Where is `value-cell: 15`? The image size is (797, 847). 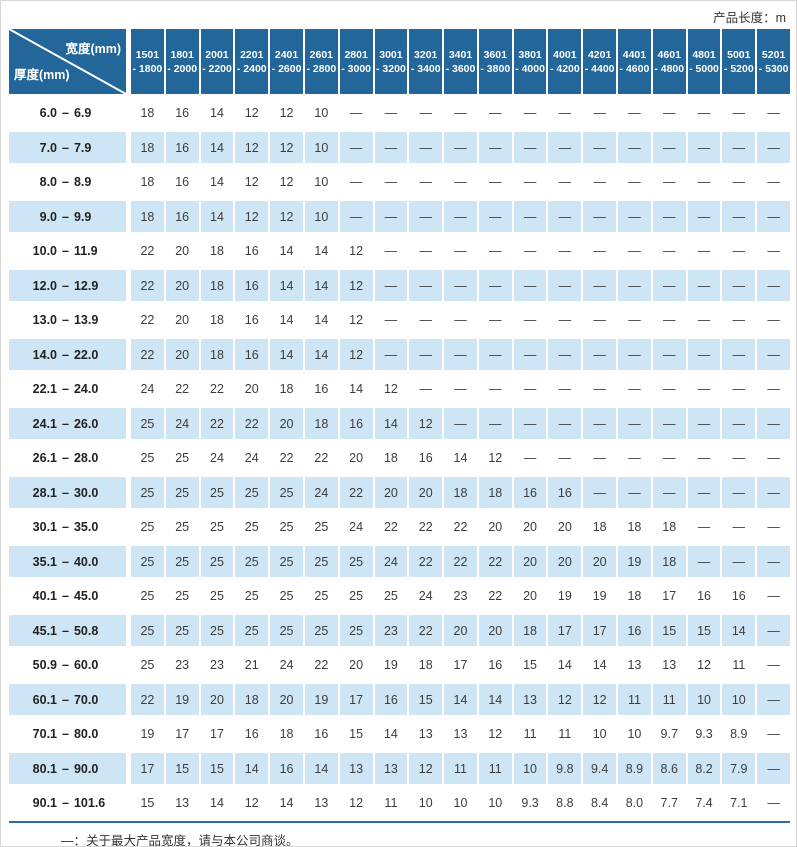
value-cell: 15 is located at coordinates (217, 768).